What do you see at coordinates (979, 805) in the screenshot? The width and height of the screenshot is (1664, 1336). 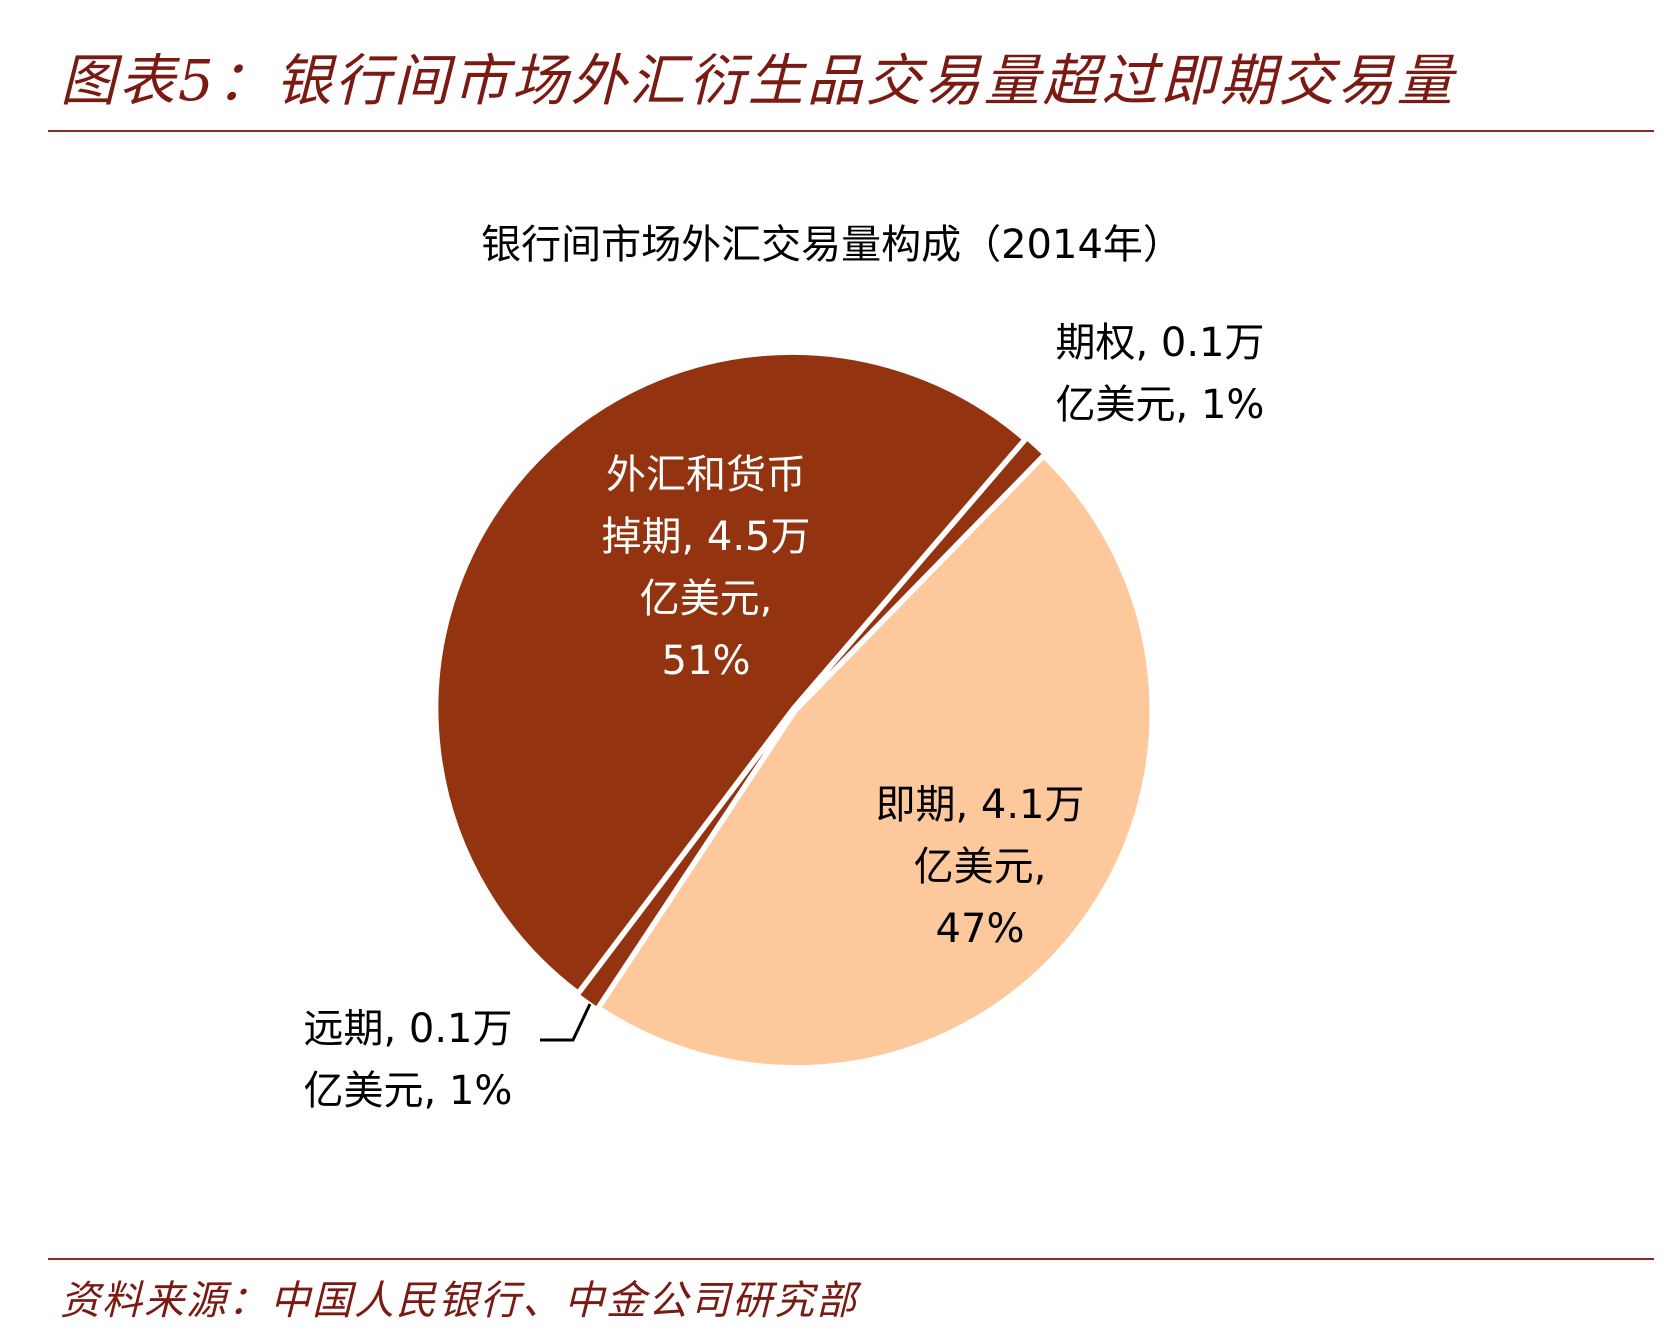 I see `slice-label-line: 即期, 4.1万` at bounding box center [979, 805].